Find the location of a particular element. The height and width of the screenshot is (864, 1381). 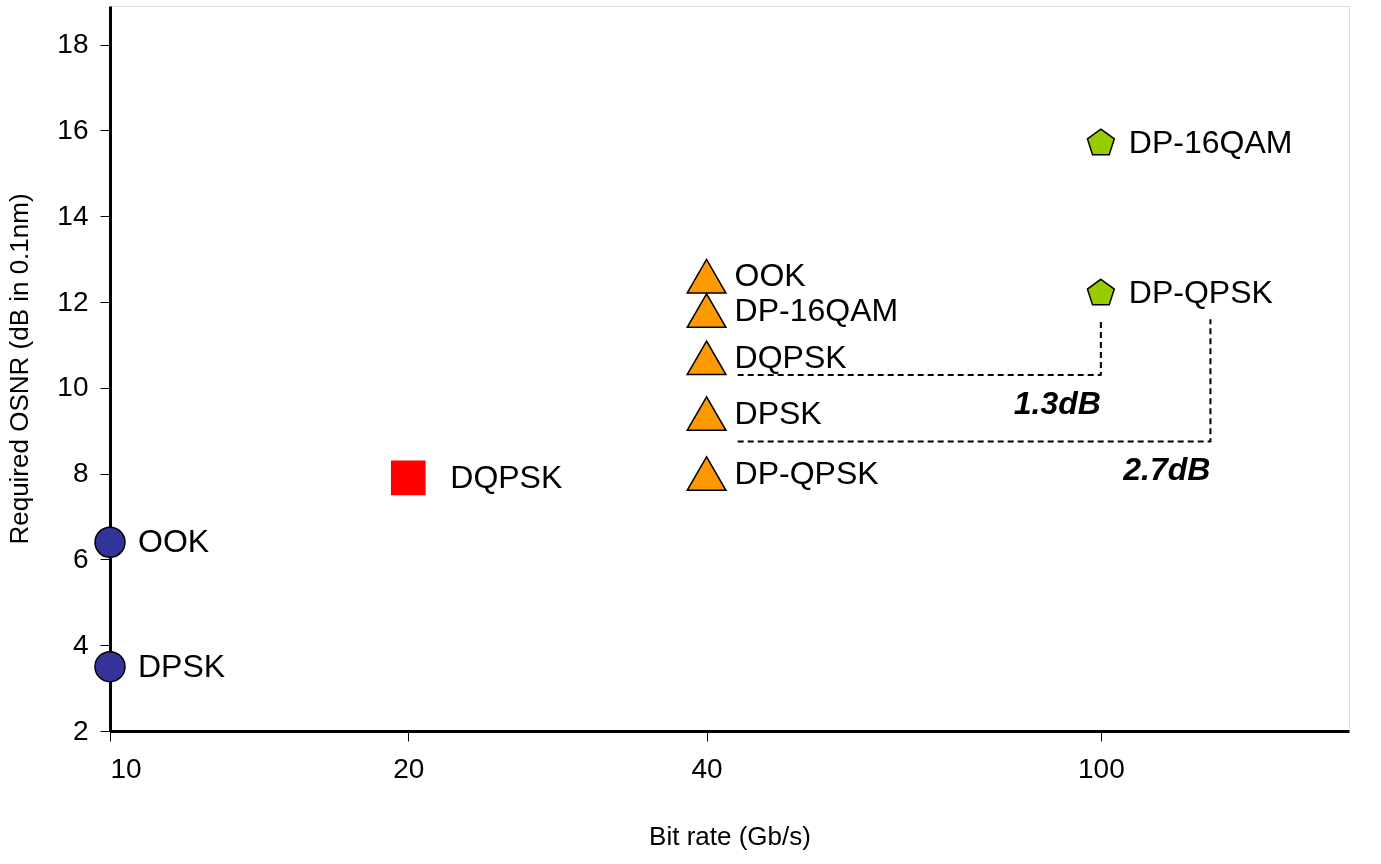

annotation: 1.3dB is located at coordinates (1057, 402).